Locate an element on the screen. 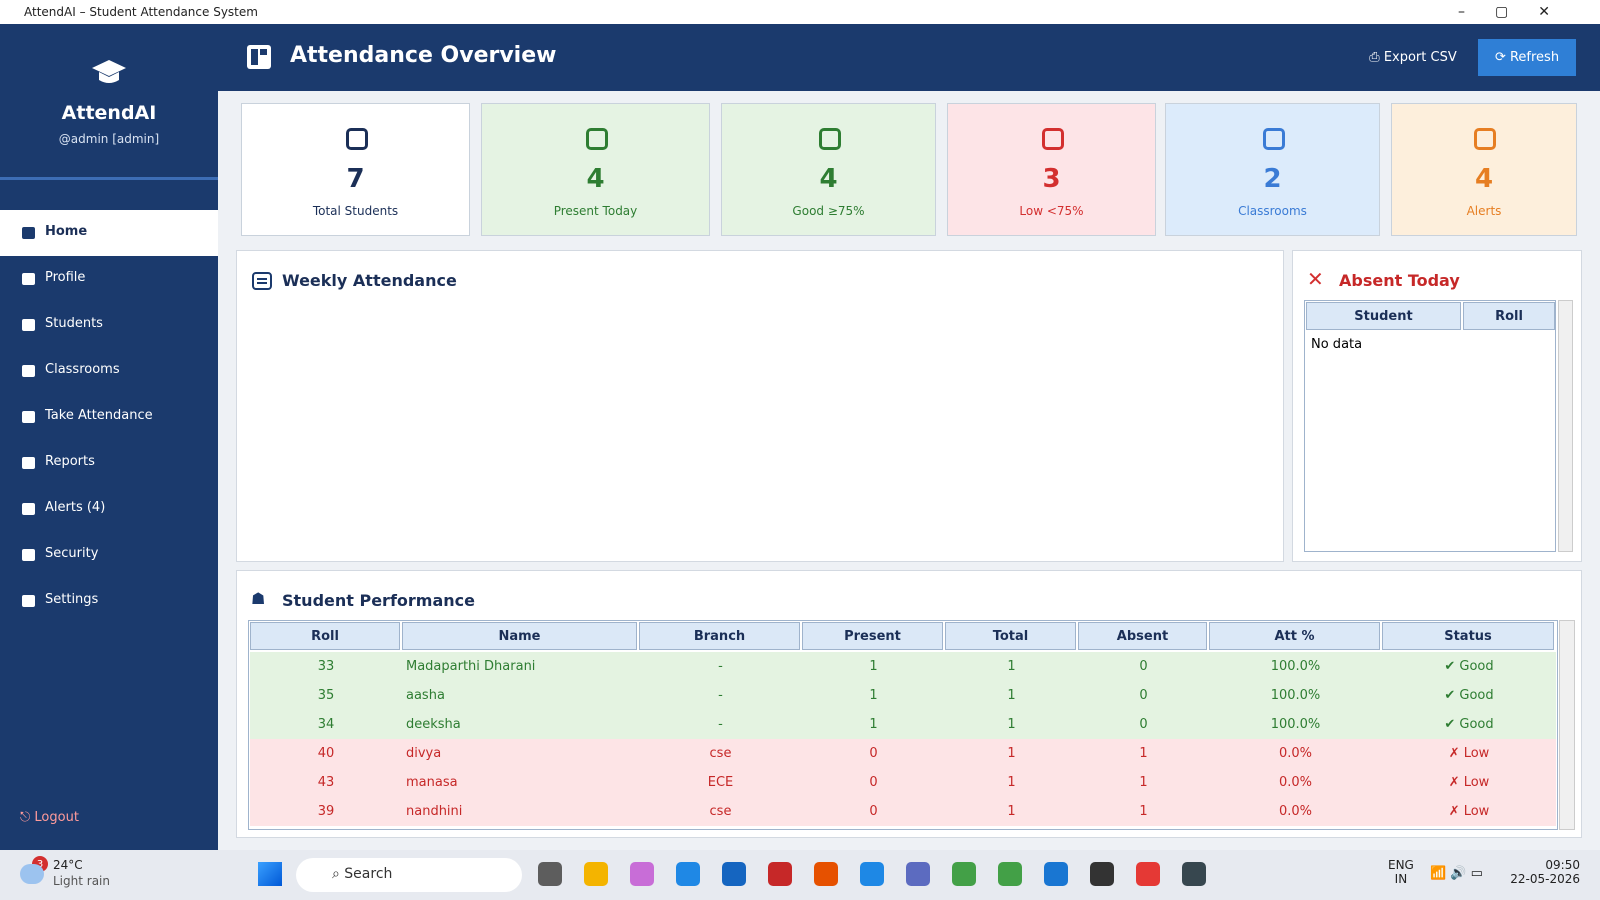 The width and height of the screenshot is (1600, 900). nav-label: Take Attendance is located at coordinates (99, 415).